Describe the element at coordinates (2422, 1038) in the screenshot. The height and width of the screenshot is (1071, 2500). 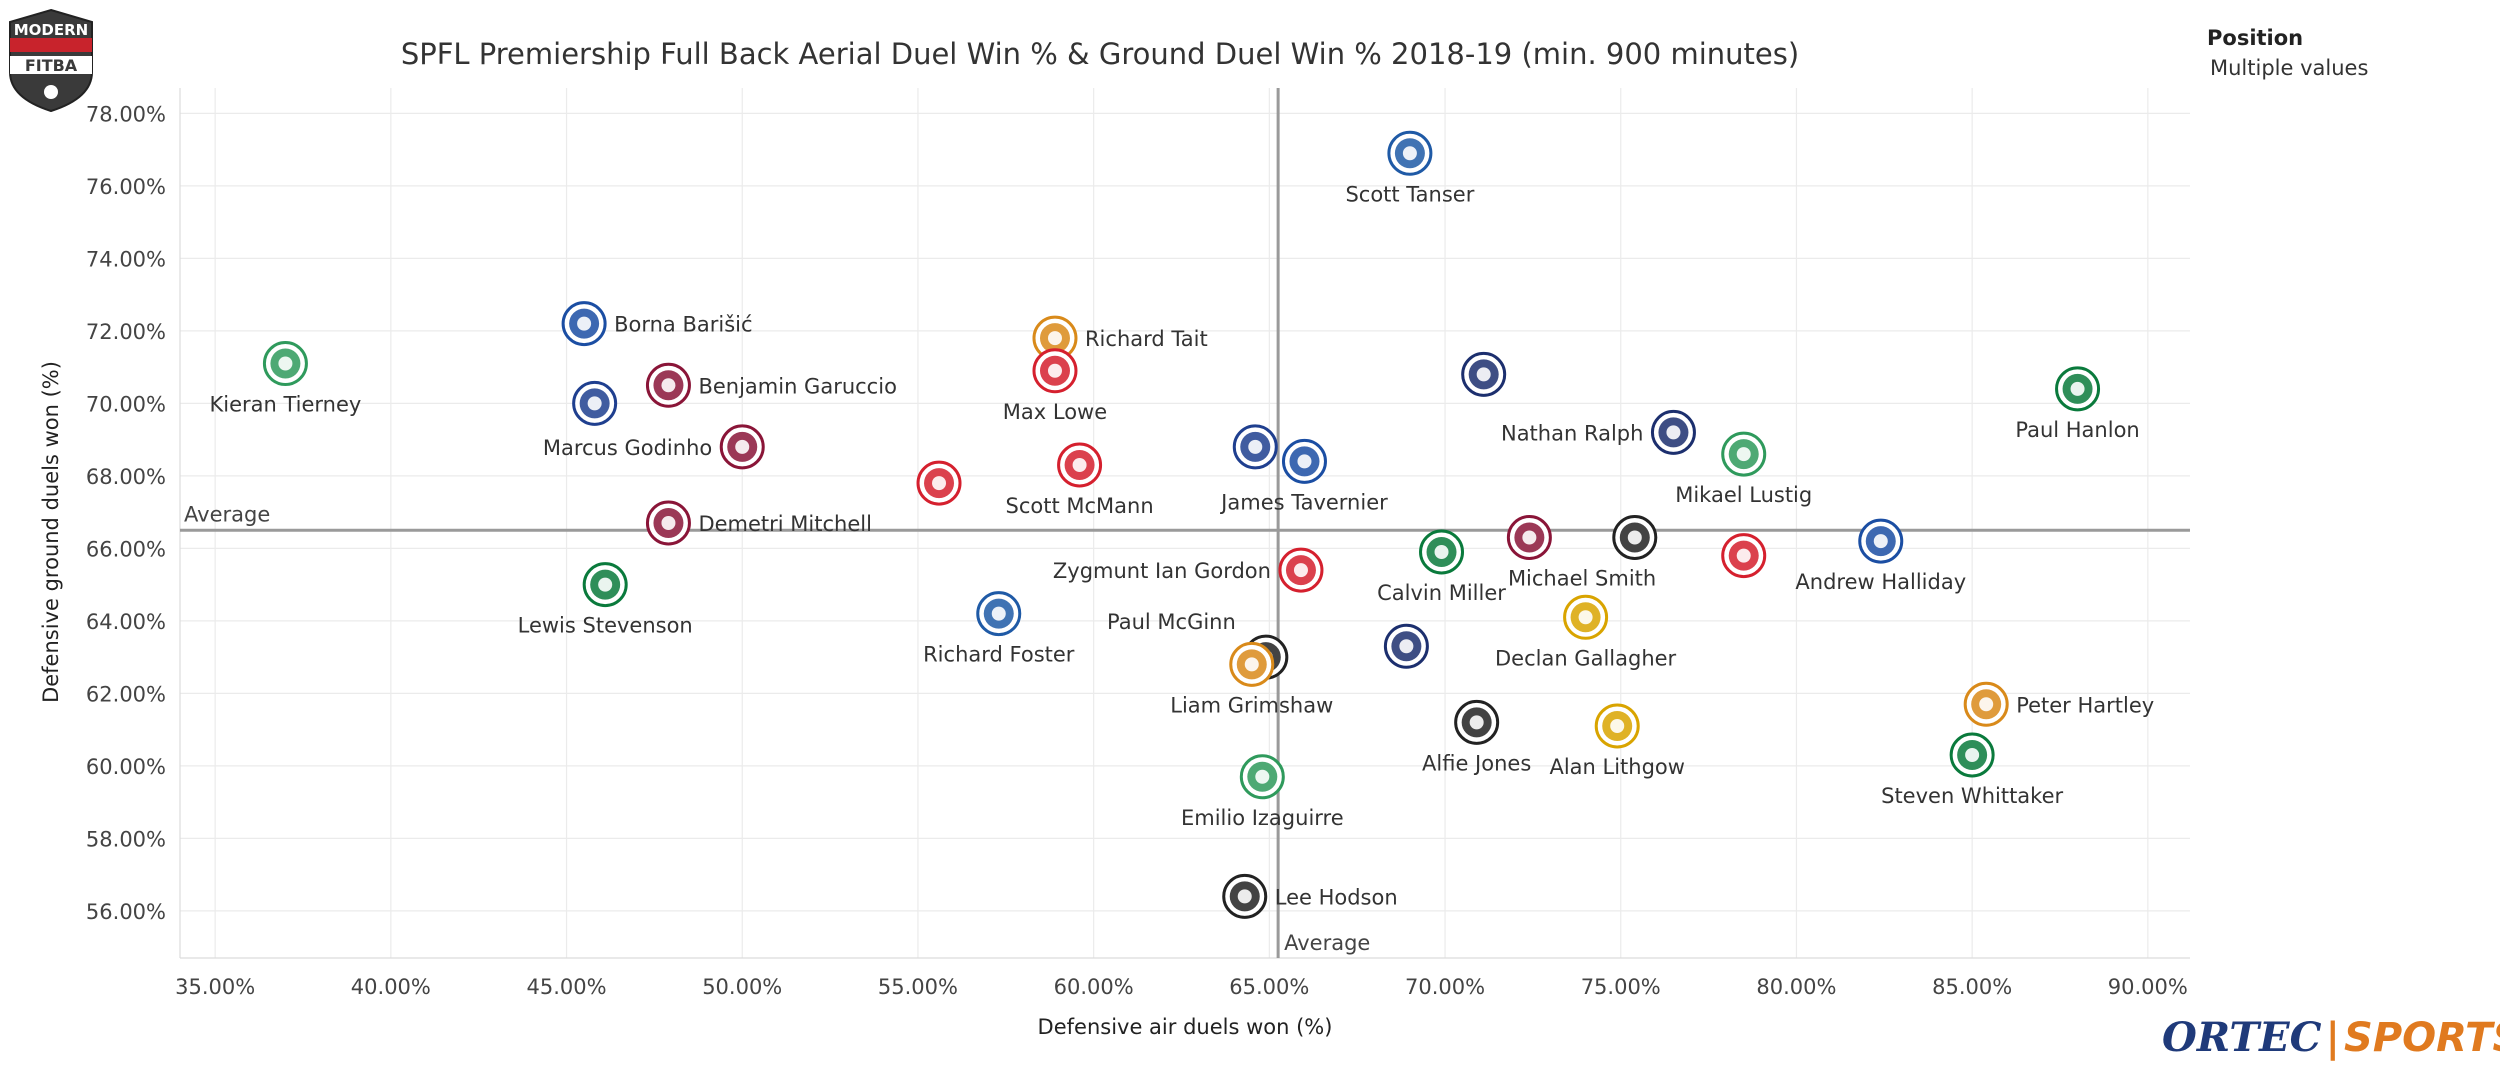
I see `brand-part-sports: SPORTS` at that location.